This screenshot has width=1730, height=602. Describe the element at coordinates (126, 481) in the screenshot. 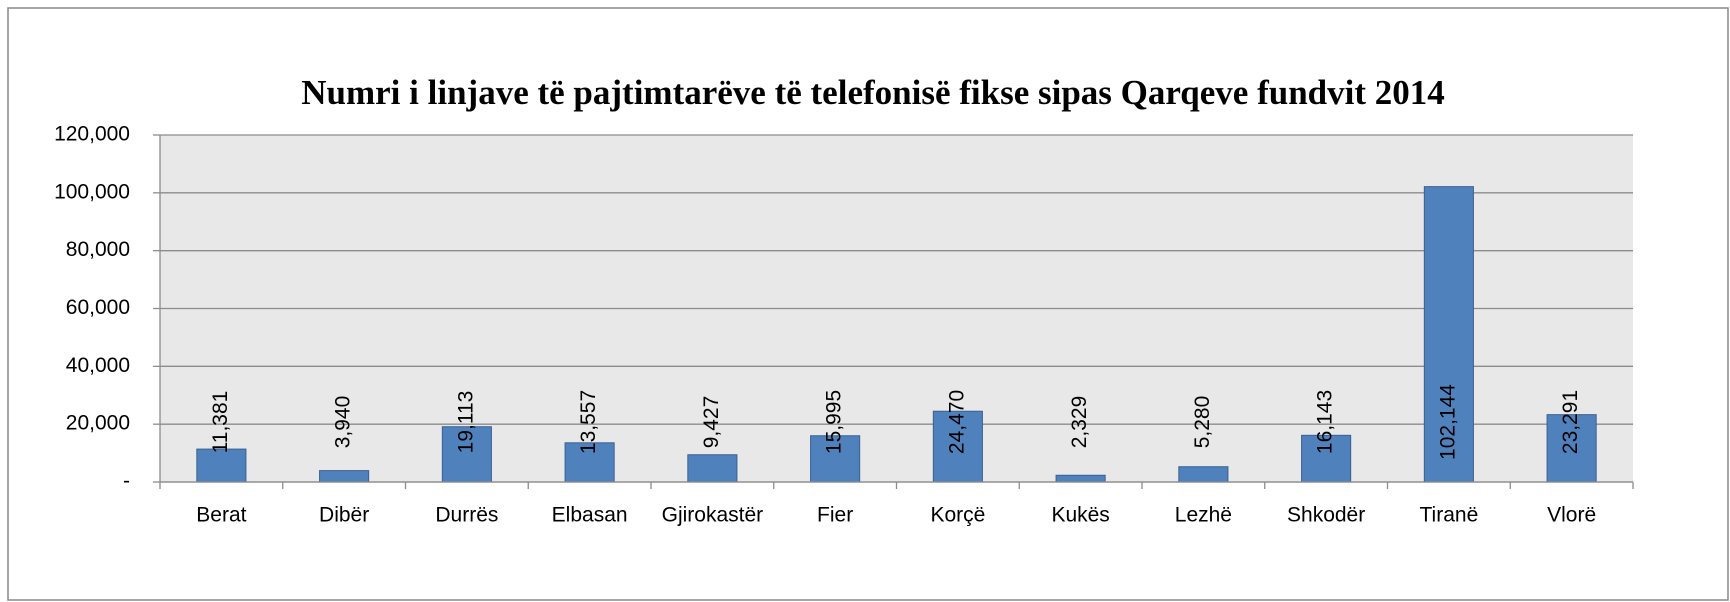

I see `y-tick-label: -` at that location.